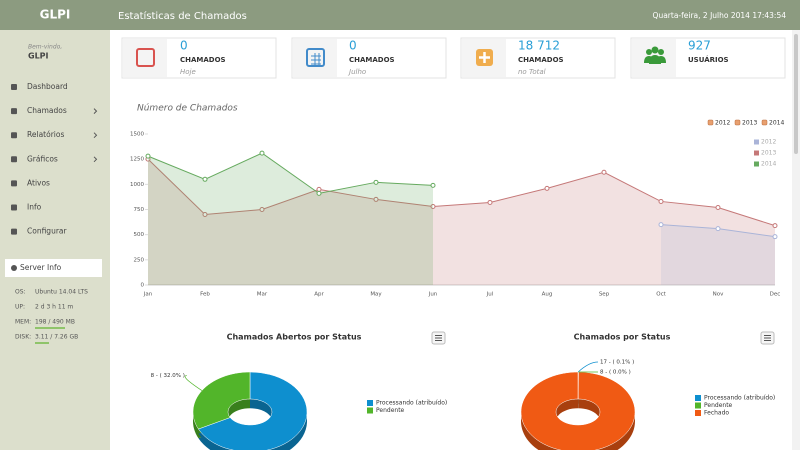 The height and width of the screenshot is (450, 800). Describe the element at coordinates (461, 192) in the screenshot. I see `series-line` at that location.